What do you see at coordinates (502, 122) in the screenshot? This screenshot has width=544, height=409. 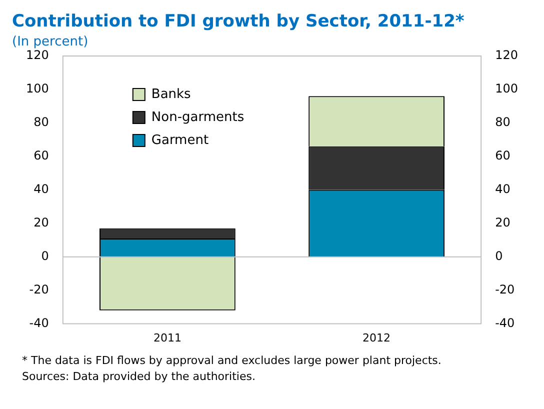 I see `y2-tick-label: 80` at bounding box center [502, 122].